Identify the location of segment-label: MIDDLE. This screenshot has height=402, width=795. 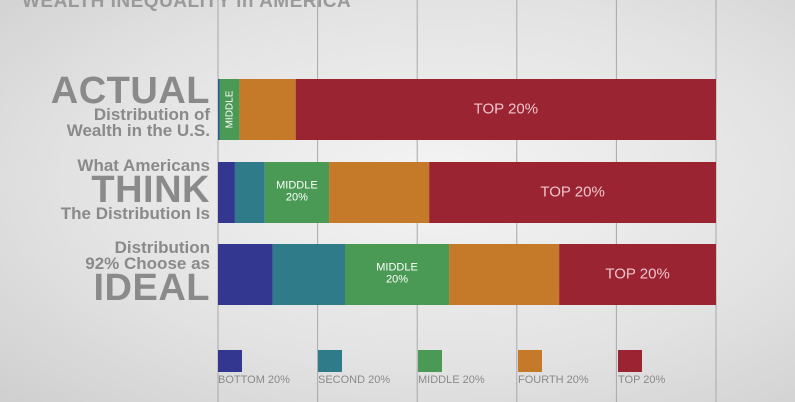
(229, 109).